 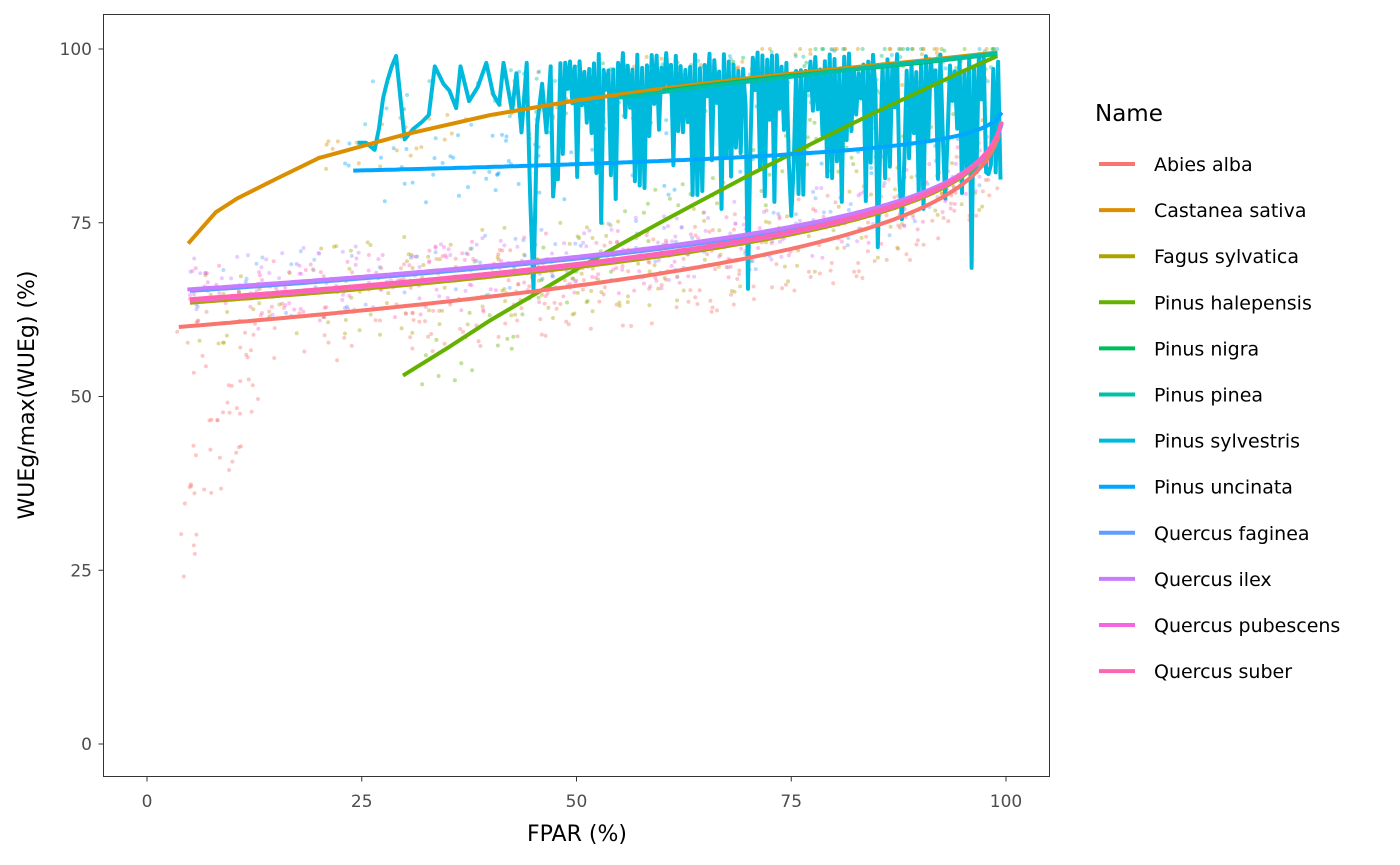 What do you see at coordinates (1199, 257) in the screenshot?
I see `legend-item-fagus-sylvatica: Fagus sylvatica` at bounding box center [1199, 257].